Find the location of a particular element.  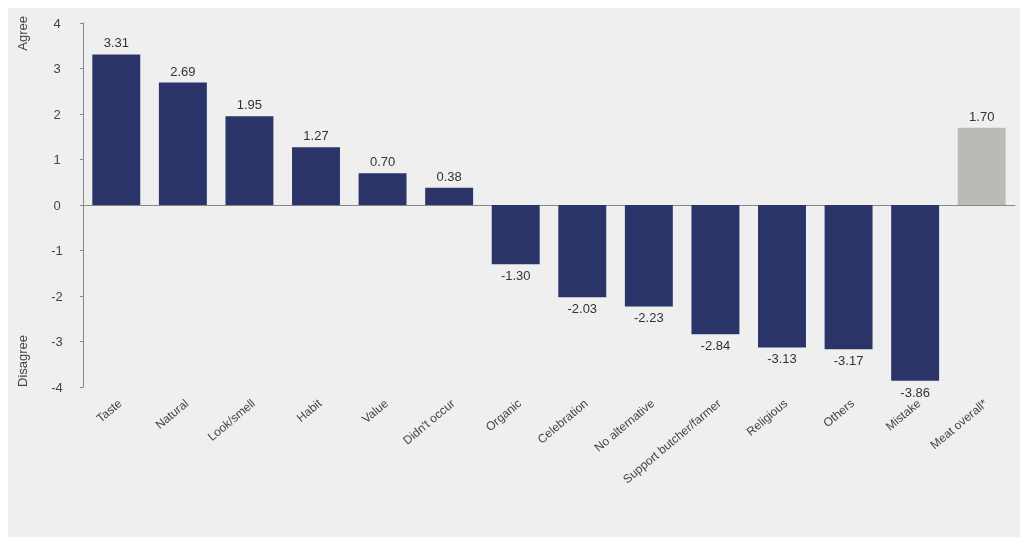

data-label: -3.13 is located at coordinates (782, 359).